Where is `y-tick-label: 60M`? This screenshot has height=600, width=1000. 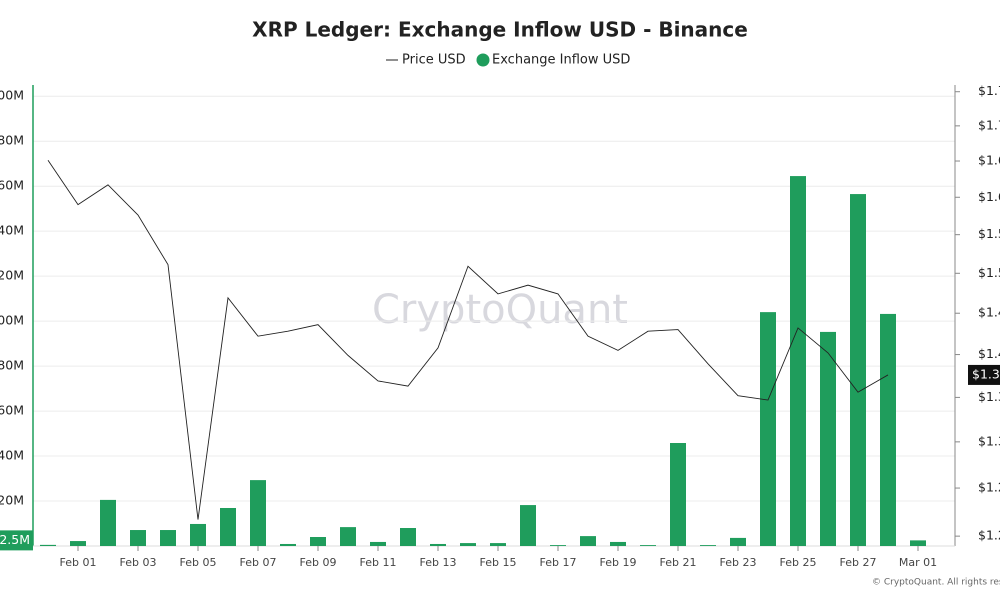
y-tick-label: 60M is located at coordinates (12, 410).